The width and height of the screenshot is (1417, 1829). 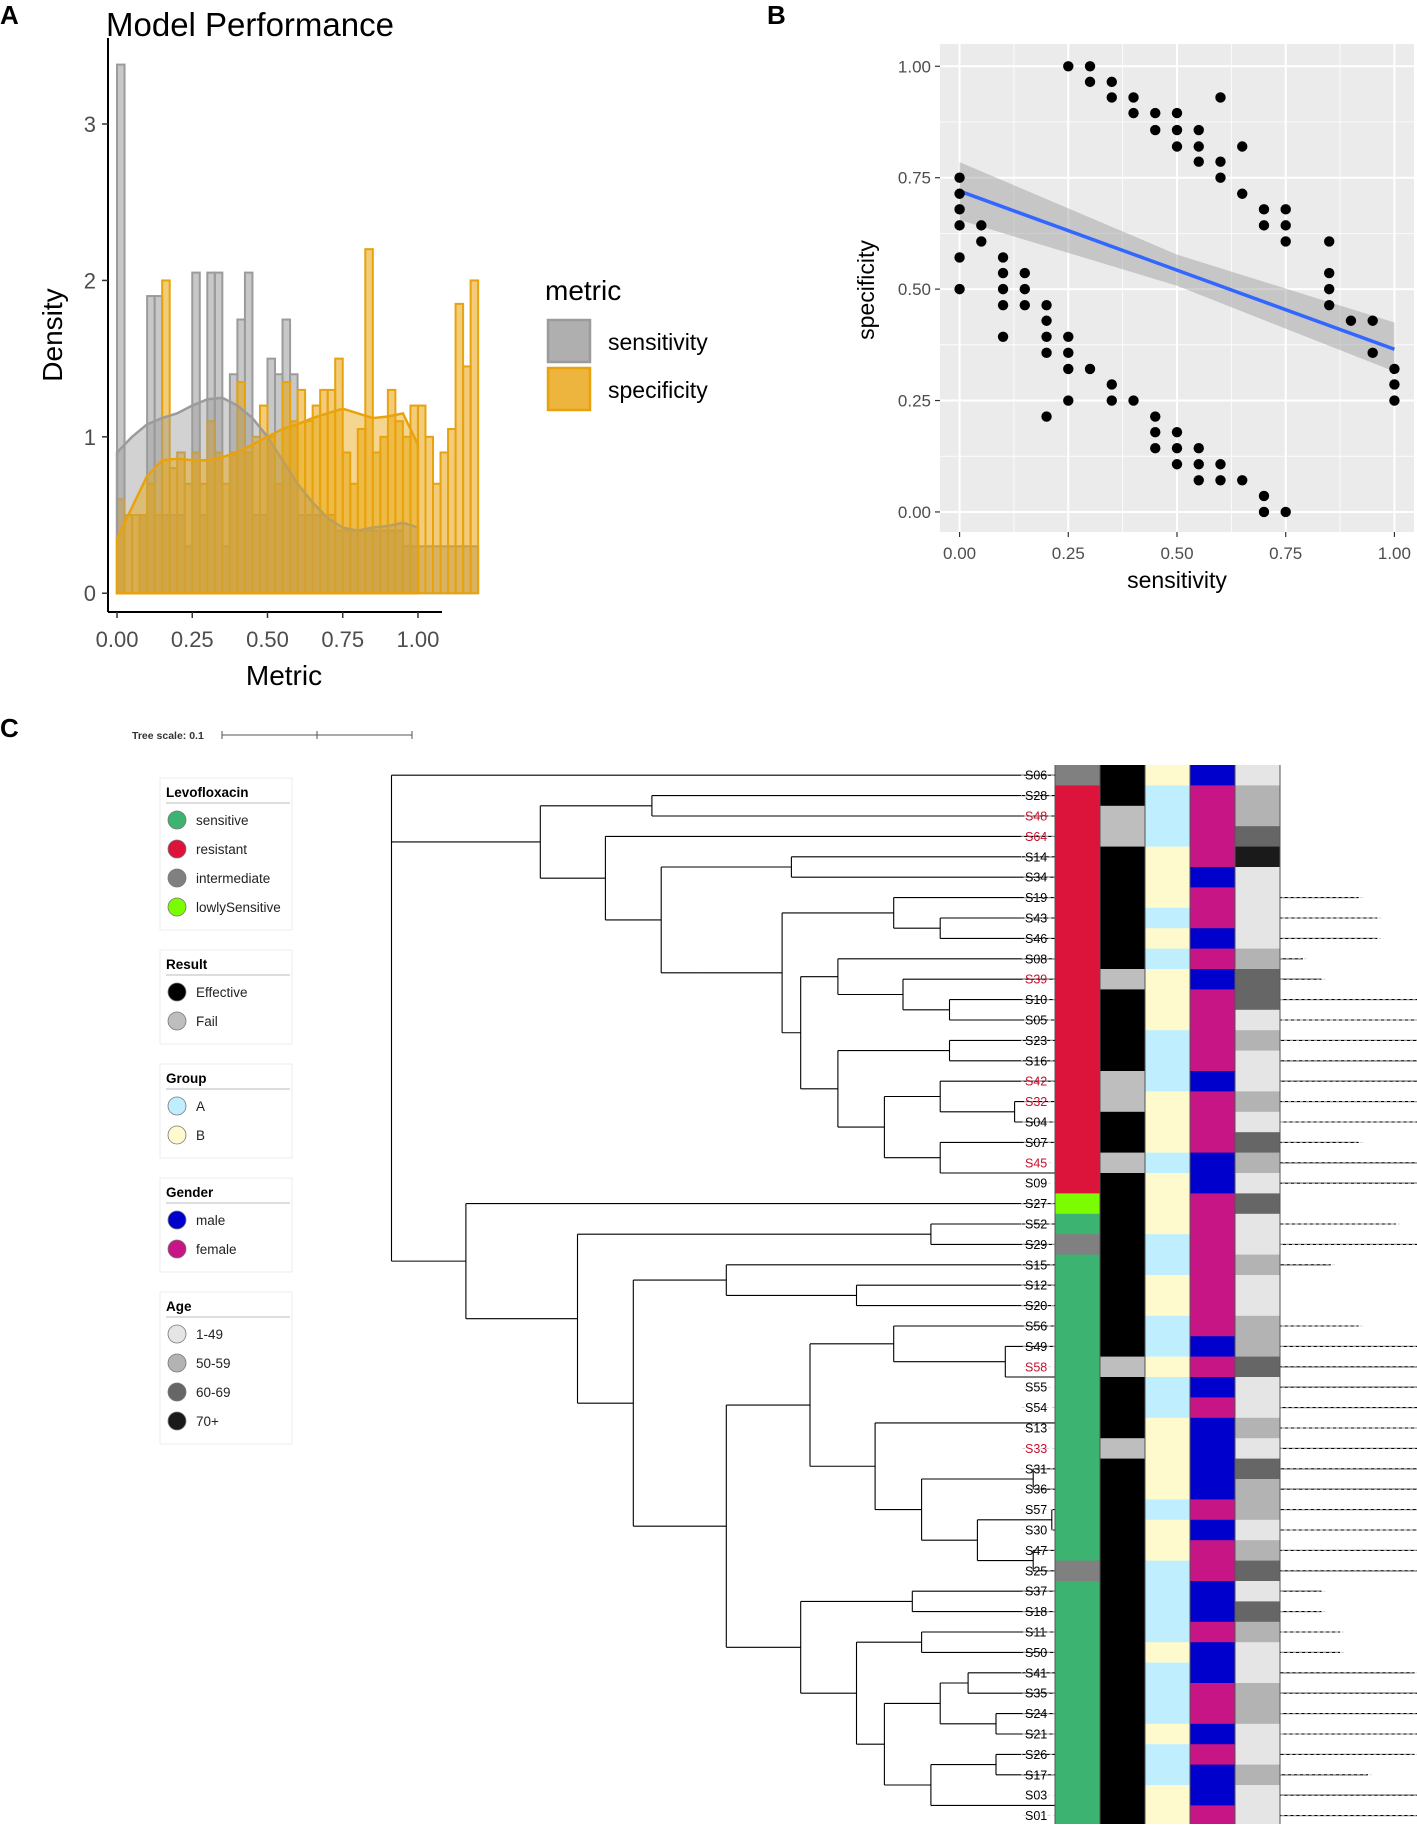 What do you see at coordinates (221, 849) in the screenshot?
I see `legend-label-resistant: resistant` at bounding box center [221, 849].